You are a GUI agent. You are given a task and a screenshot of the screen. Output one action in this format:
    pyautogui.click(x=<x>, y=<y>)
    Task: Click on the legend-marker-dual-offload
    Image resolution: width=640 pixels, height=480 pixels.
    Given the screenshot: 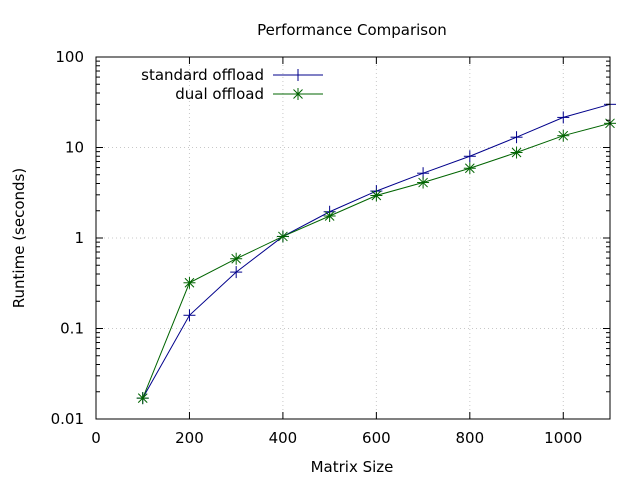 What is the action you would take?
    pyautogui.click(x=298, y=94)
    